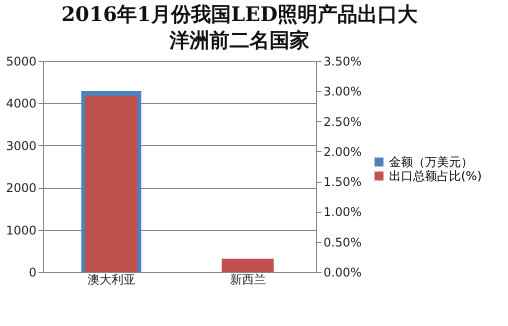  I want to click on y2-tick-label: 3.50%, so click(343, 61).